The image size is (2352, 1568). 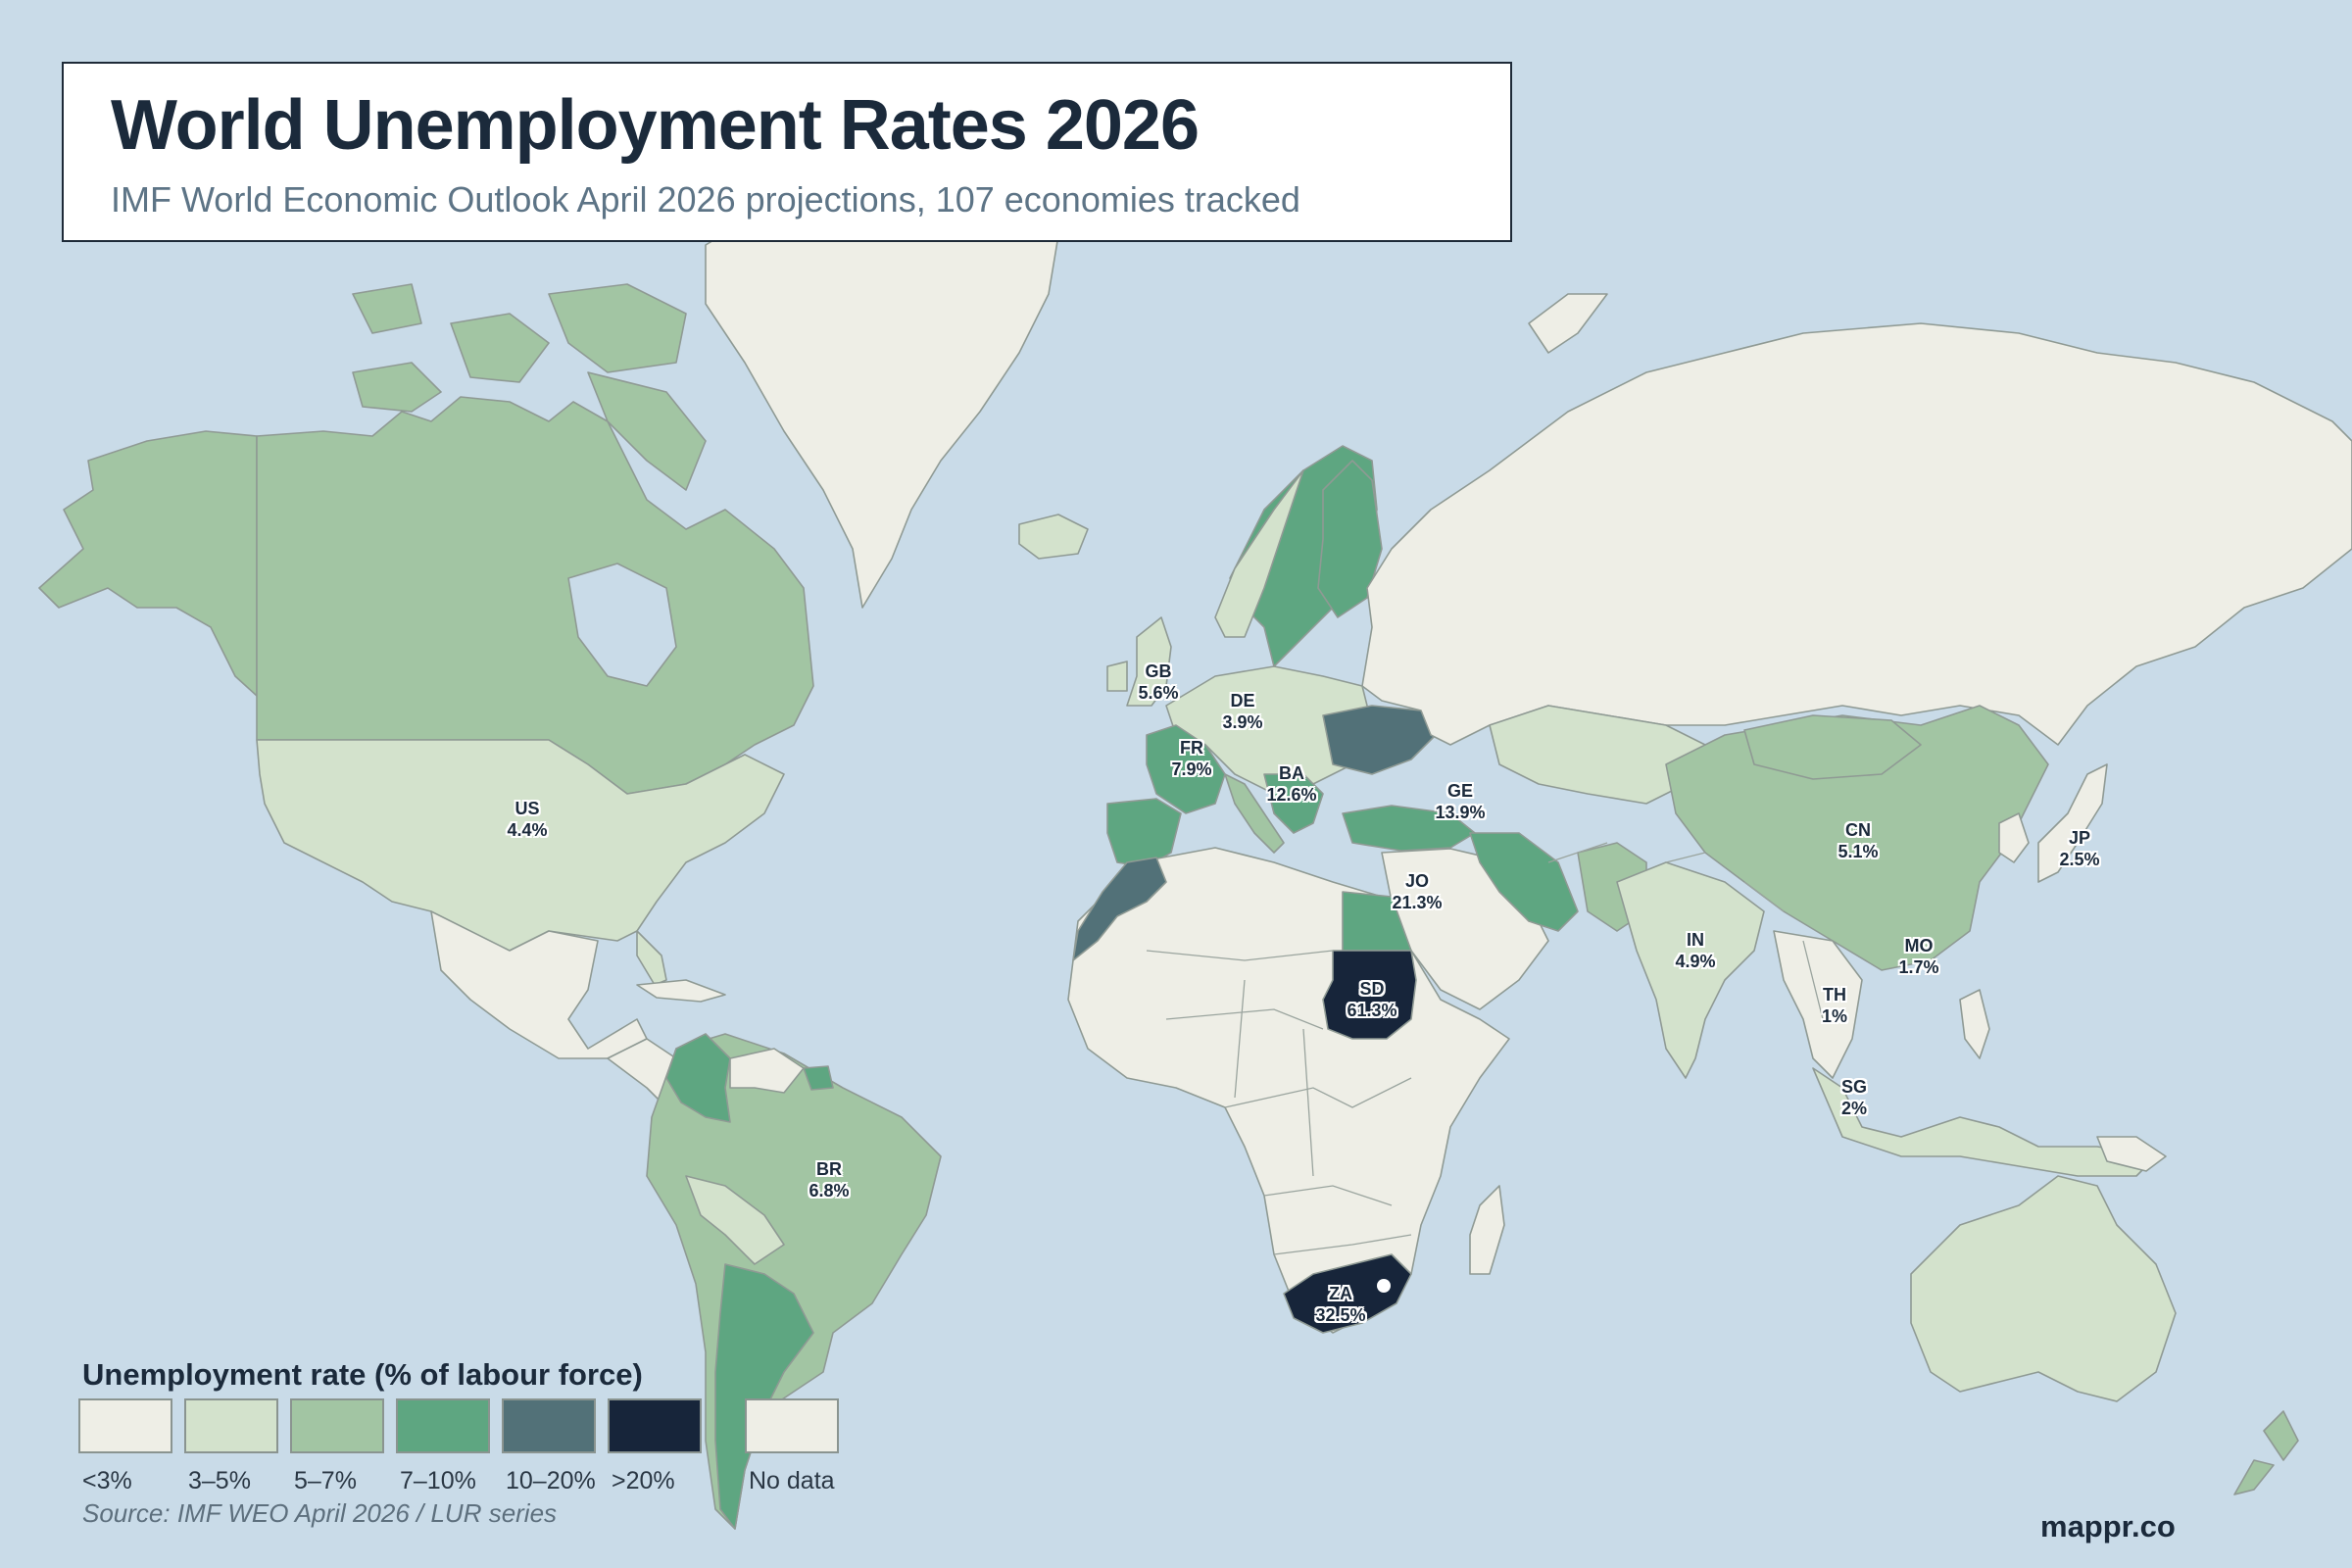 What do you see at coordinates (1158, 671) in the screenshot?
I see `country-code: GB` at bounding box center [1158, 671].